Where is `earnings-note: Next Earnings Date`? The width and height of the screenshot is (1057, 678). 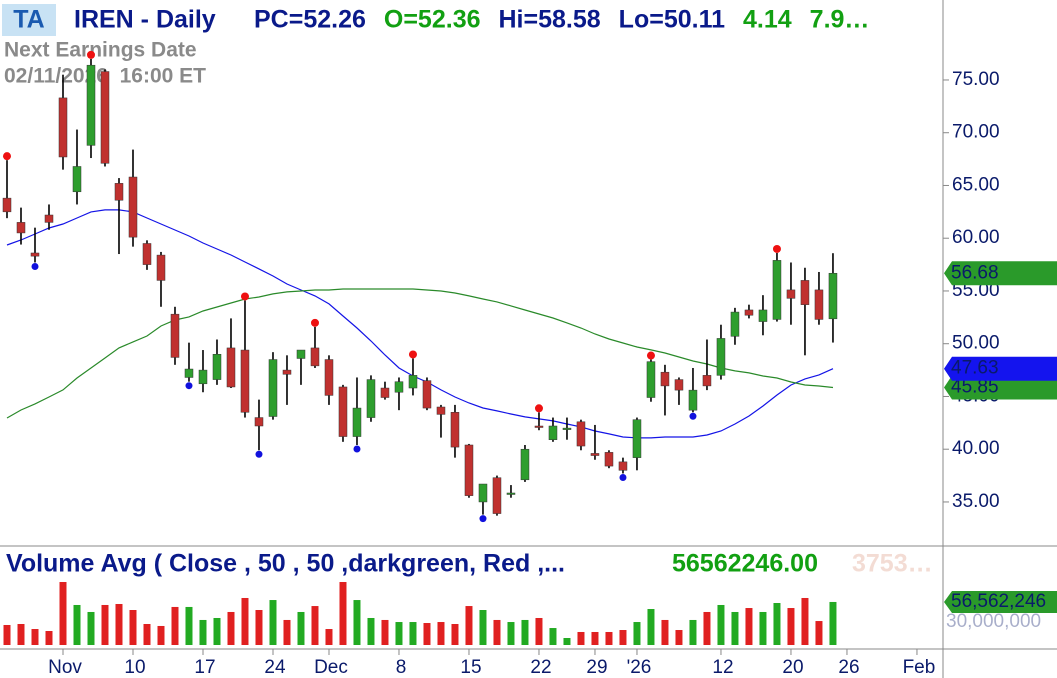
earnings-note: Next Earnings Date is located at coordinates (100, 50).